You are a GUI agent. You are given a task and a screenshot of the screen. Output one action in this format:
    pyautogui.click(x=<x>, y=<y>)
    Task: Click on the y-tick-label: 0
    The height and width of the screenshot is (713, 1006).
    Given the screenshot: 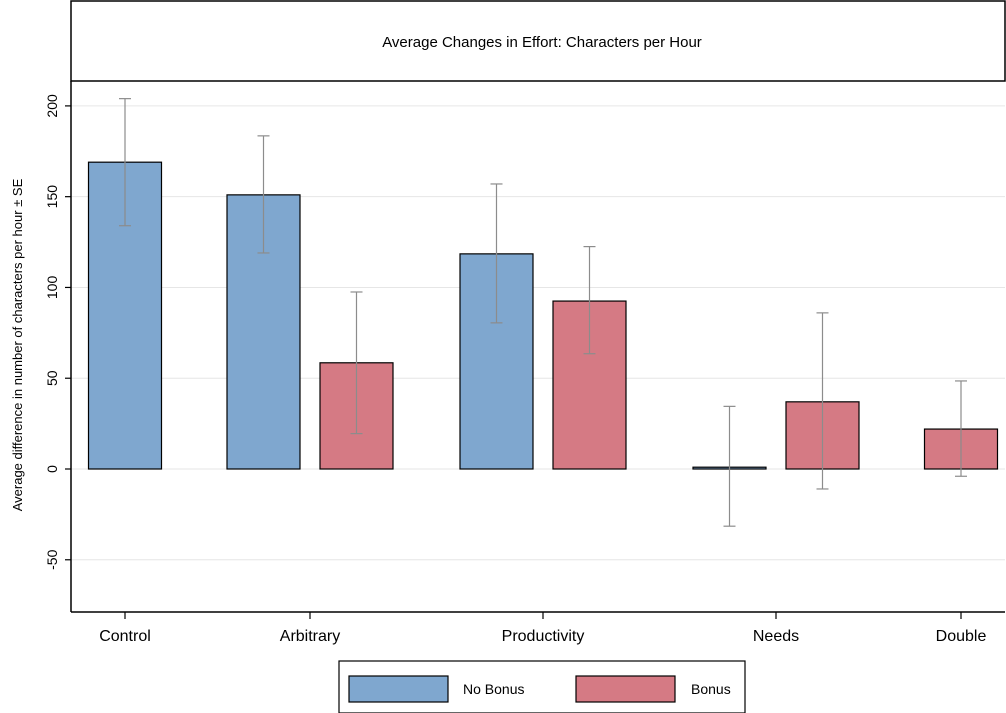 What is the action you would take?
    pyautogui.click(x=52, y=469)
    